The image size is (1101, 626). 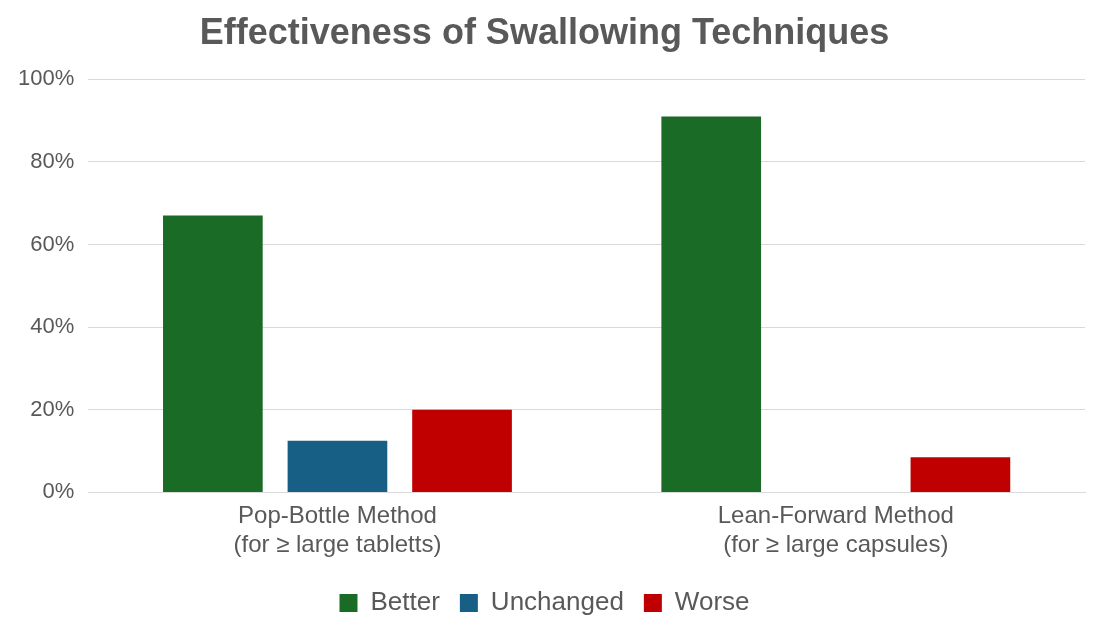 I want to click on y-tick-label: 20%, so click(x=52, y=408).